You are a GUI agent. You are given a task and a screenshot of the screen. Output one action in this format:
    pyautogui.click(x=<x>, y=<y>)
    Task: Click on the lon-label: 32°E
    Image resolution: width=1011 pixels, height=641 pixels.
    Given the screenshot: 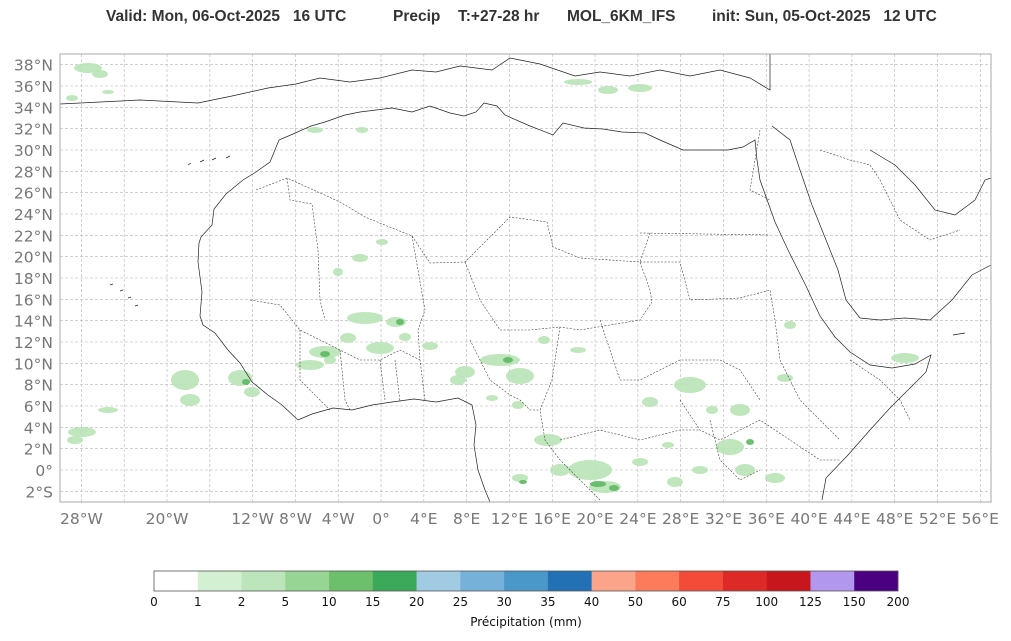 What is the action you would take?
    pyautogui.click(x=723, y=519)
    